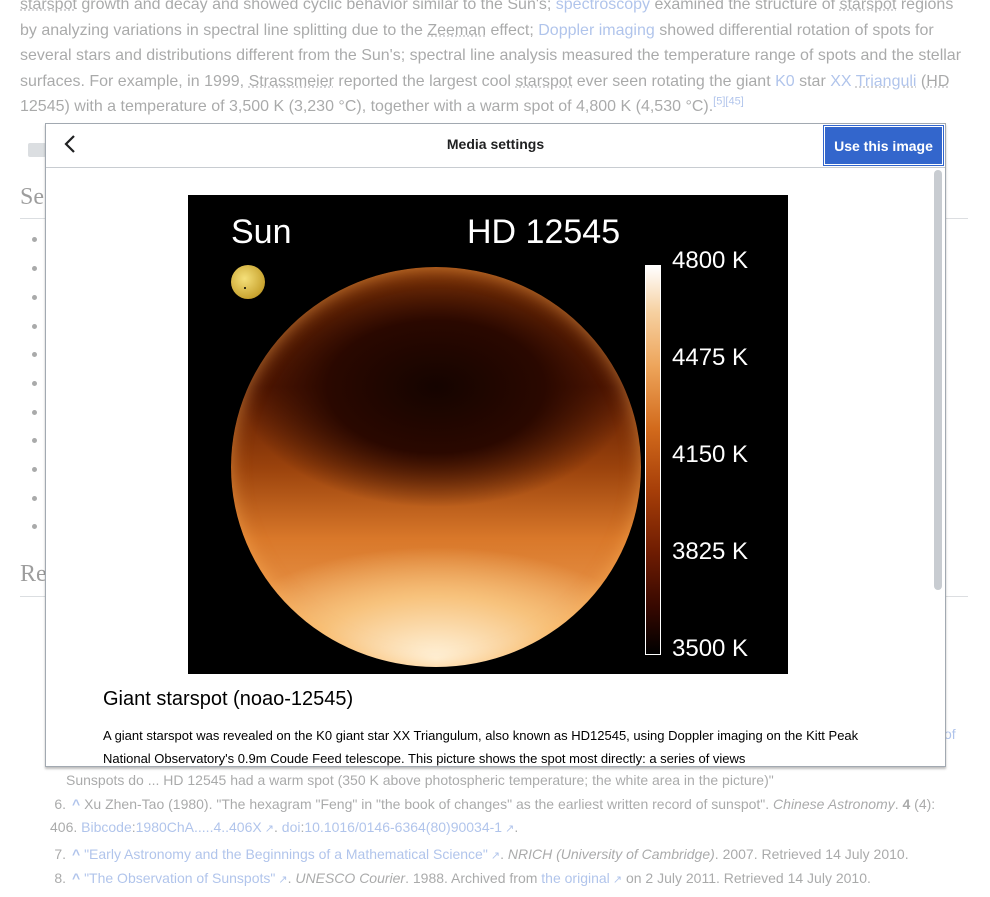  Describe the element at coordinates (812, 81) in the screenshot. I see `paragraph-text: star` at that location.